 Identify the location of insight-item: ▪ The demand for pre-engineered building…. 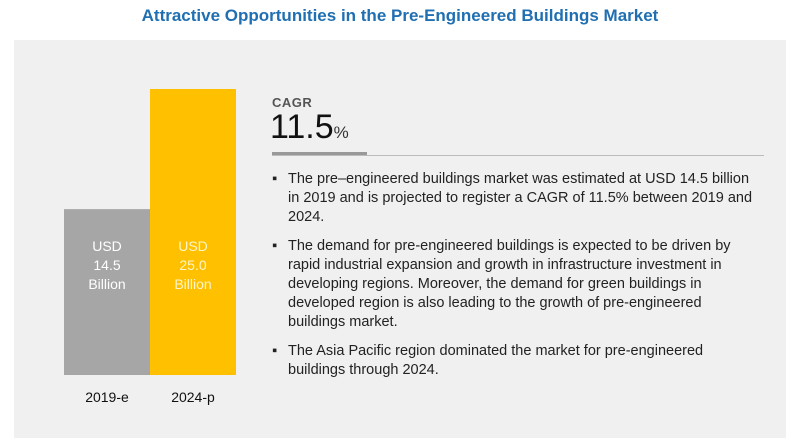
(515, 284).